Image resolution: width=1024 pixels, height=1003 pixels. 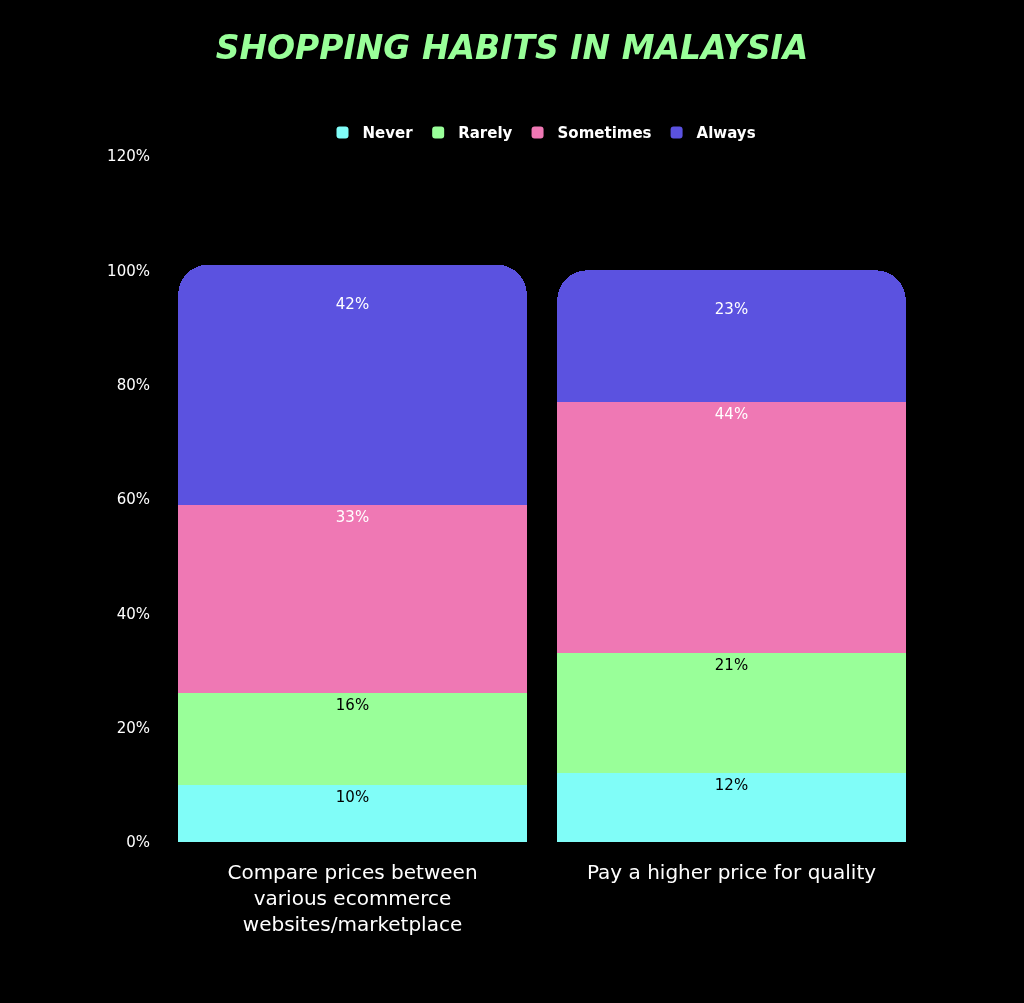 I want to click on data-label: 21%, so click(x=731, y=665).